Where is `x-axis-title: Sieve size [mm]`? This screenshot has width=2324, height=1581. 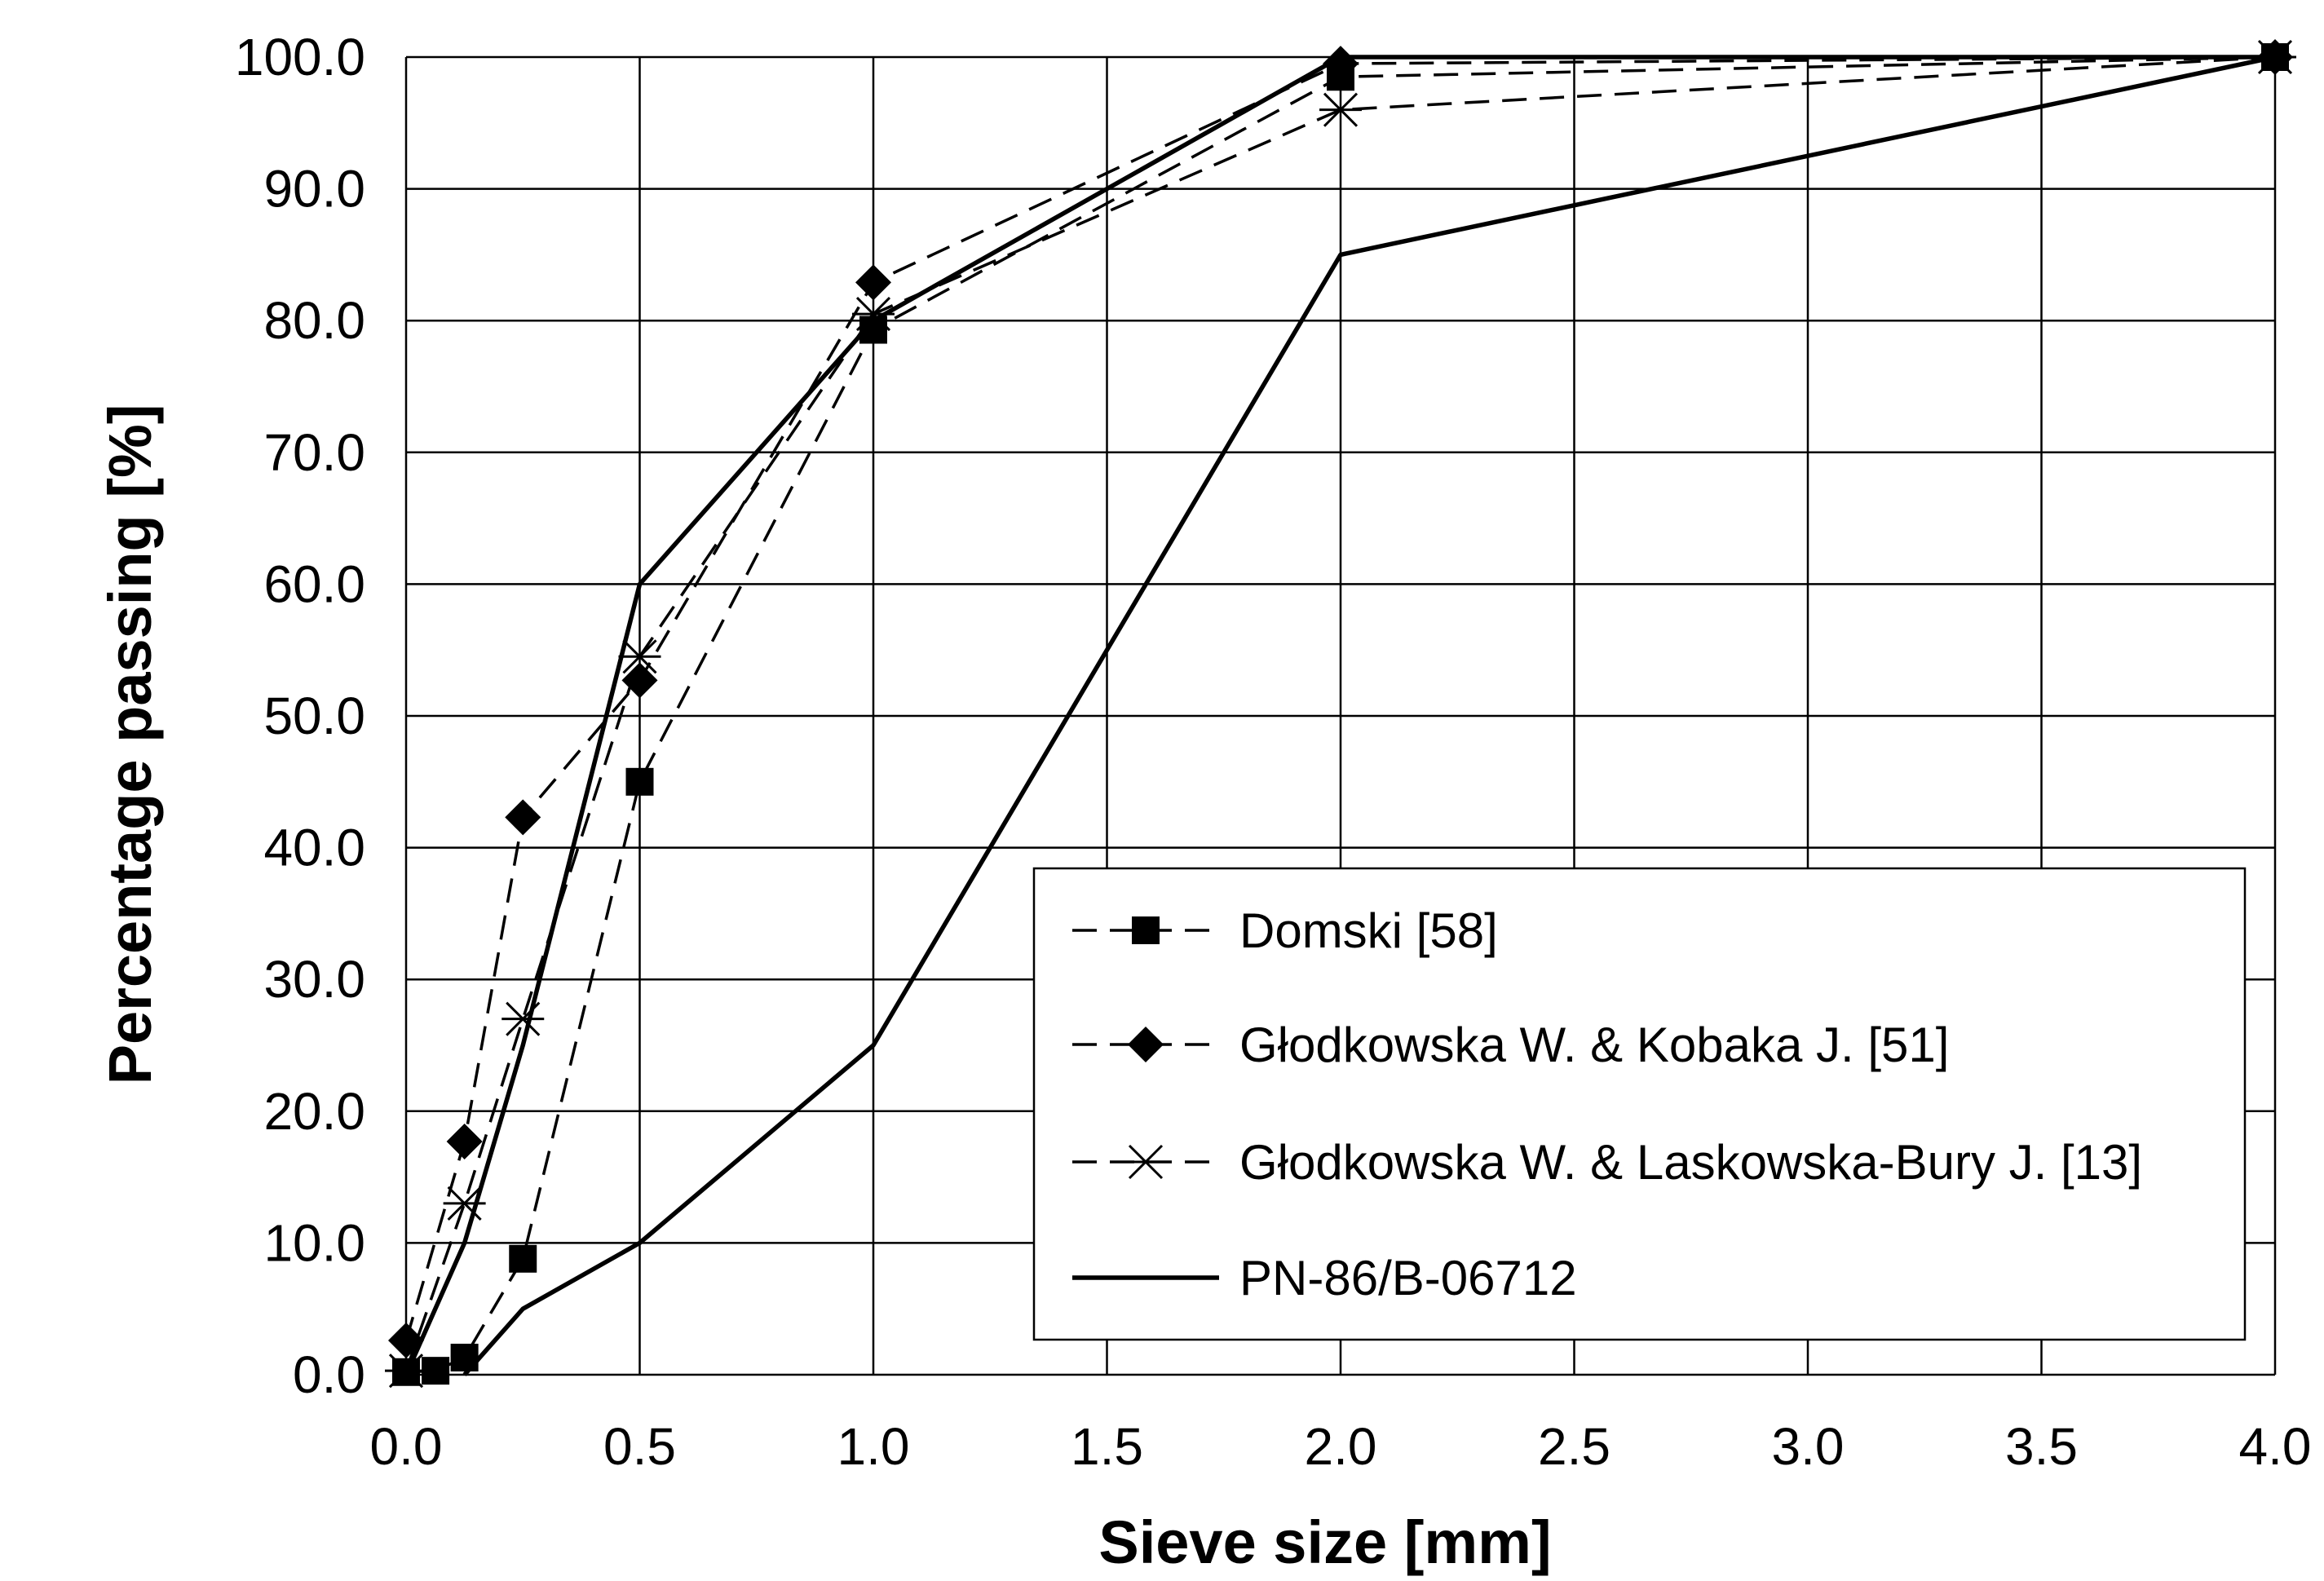 x-axis-title: Sieve size [mm] is located at coordinates (1324, 1542).